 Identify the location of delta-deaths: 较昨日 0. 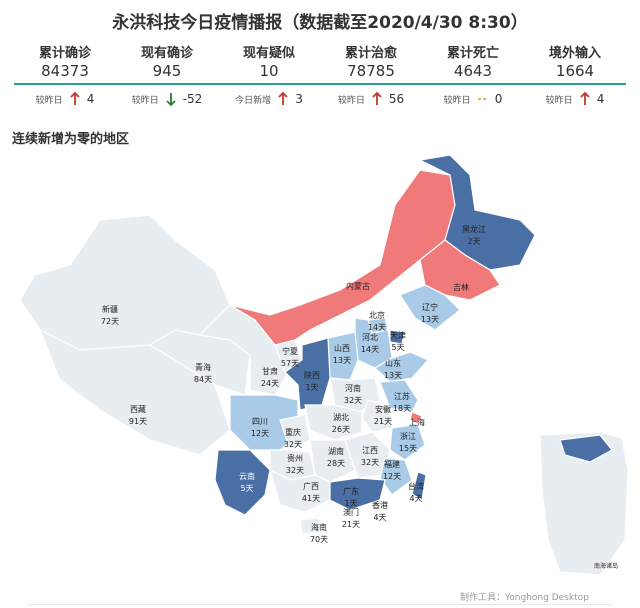
(473, 99).